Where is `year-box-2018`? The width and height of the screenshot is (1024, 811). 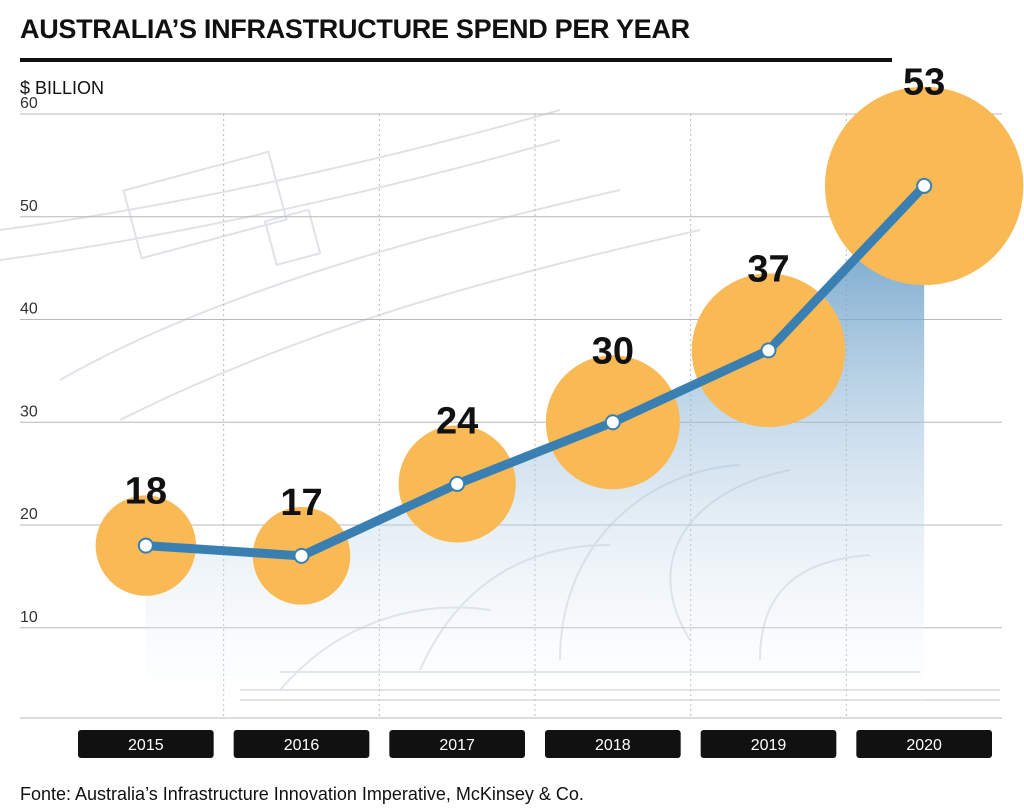 year-box-2018 is located at coordinates (613, 744).